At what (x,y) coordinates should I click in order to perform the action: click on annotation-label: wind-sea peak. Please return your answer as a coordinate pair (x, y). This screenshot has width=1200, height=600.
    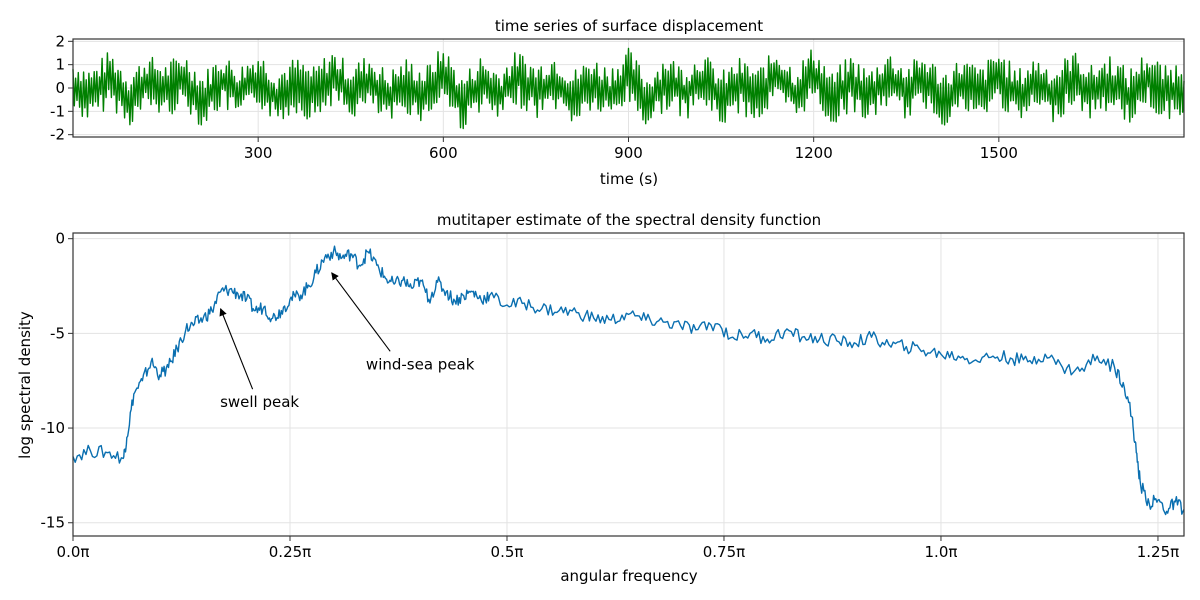
    Looking at the image, I should click on (420, 364).